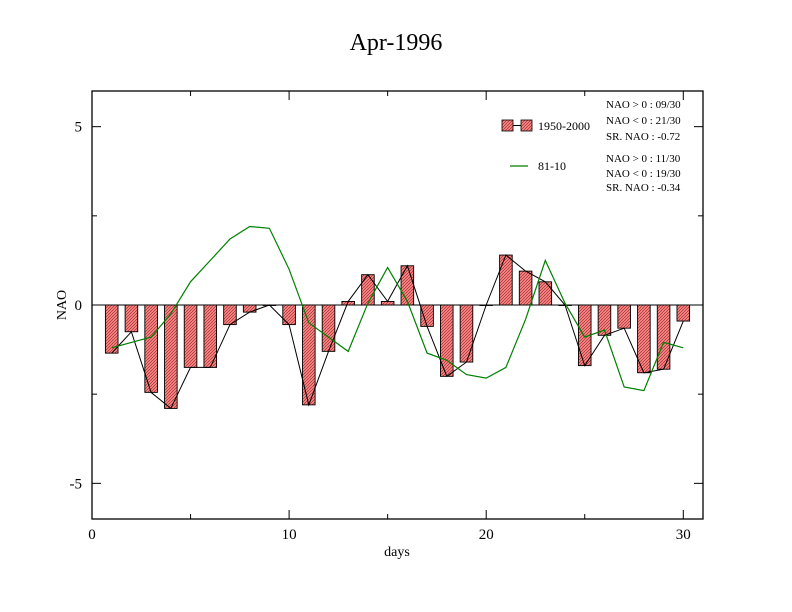 The width and height of the screenshot is (792, 612). I want to click on stat-1950-nao-negative: NAO < 0 : 21/30, so click(643, 121).